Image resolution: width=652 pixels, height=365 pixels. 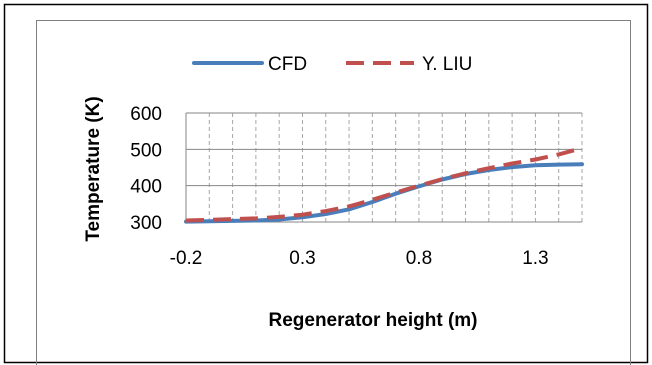 I want to click on legend: CFD Y. LIU, so click(x=332, y=64).